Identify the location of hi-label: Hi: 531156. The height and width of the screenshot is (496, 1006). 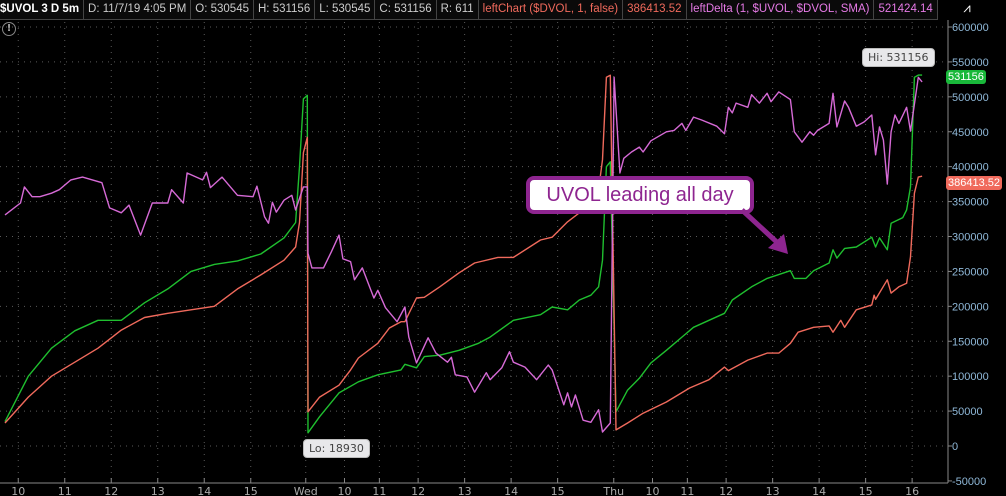
(898, 57).